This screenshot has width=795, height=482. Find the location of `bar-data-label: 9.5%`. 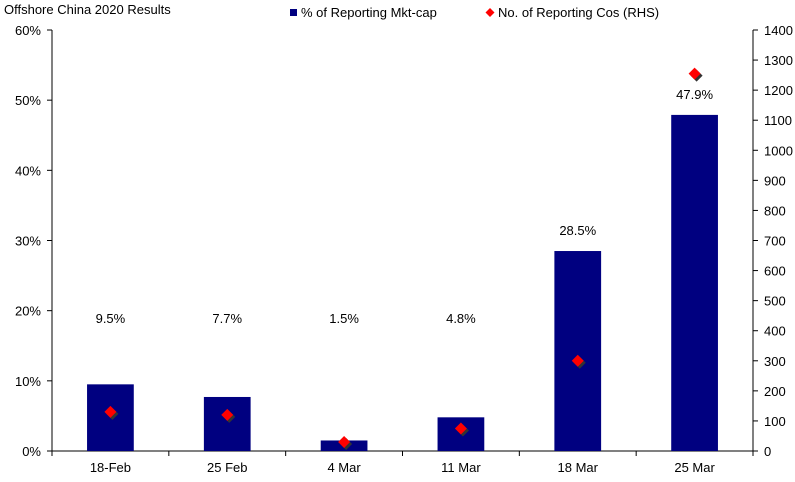

bar-data-label: 9.5% is located at coordinates (111, 318).